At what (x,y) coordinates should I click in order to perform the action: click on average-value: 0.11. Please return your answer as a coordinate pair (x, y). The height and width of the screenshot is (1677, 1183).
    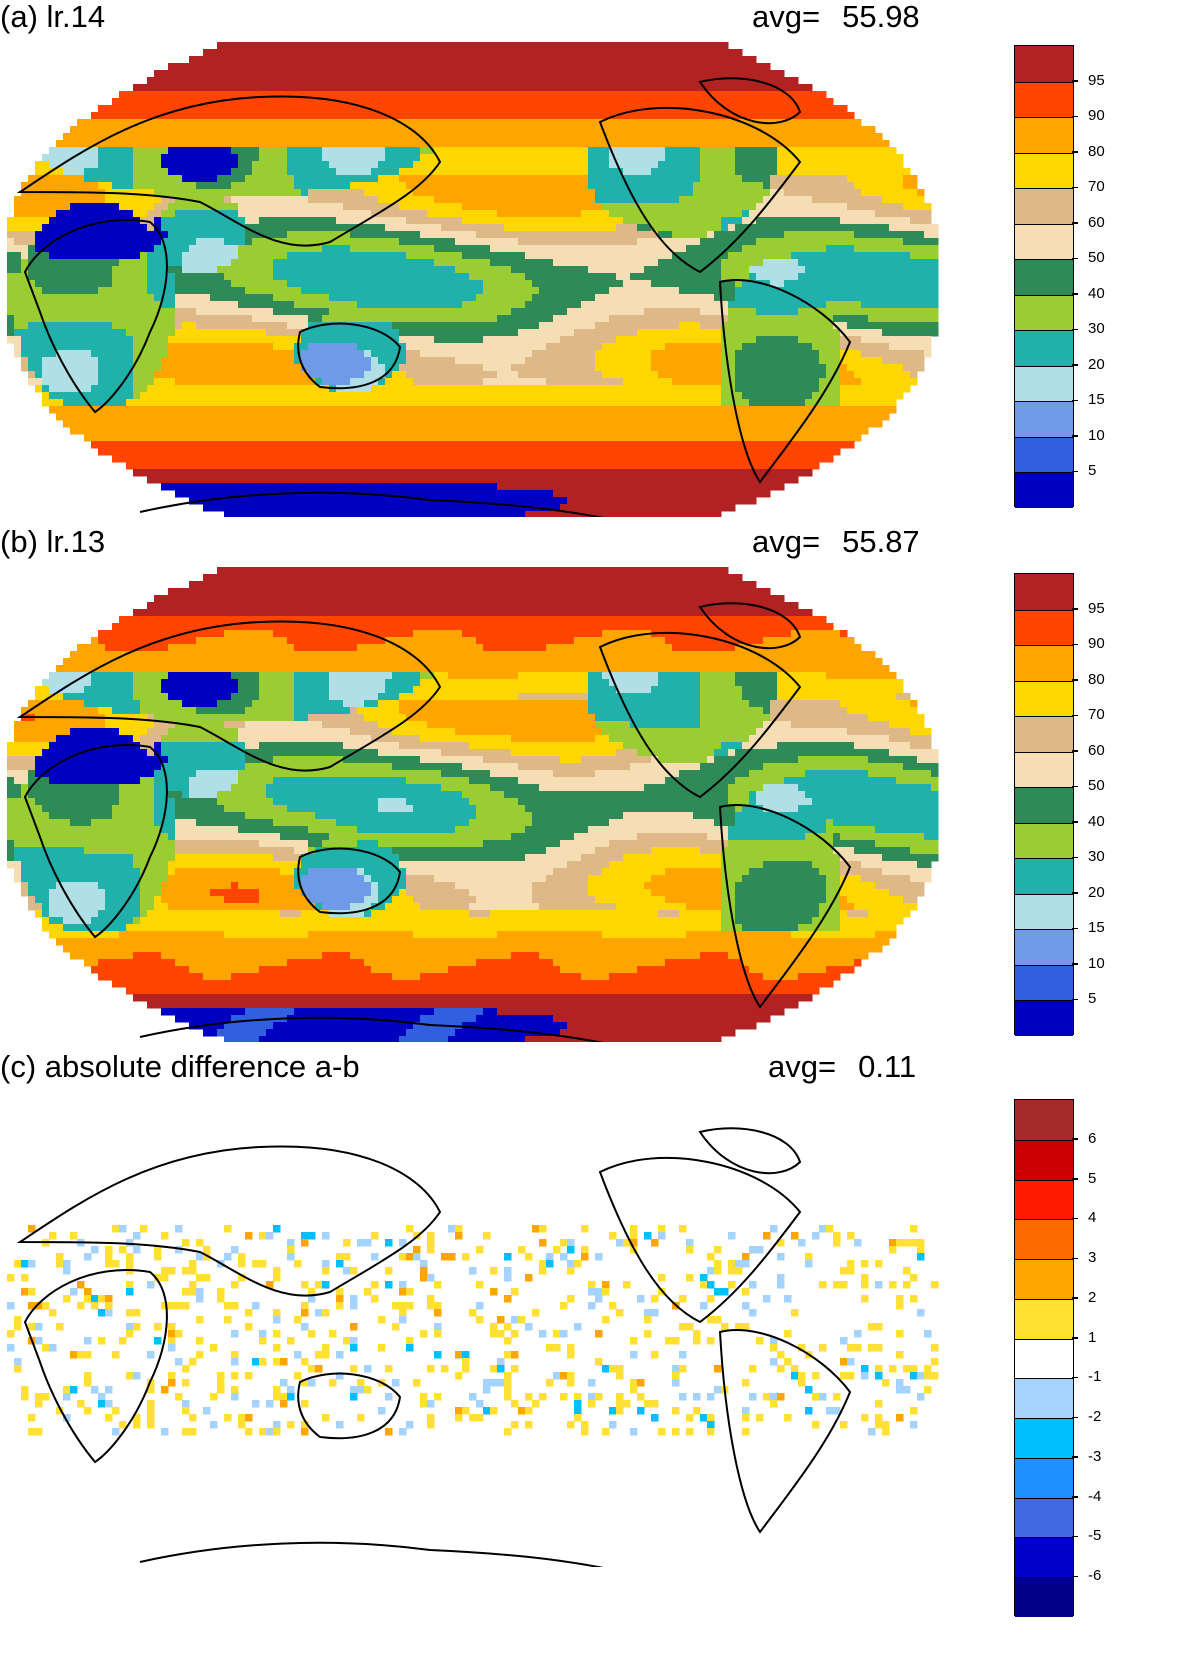
    Looking at the image, I should click on (887, 1066).